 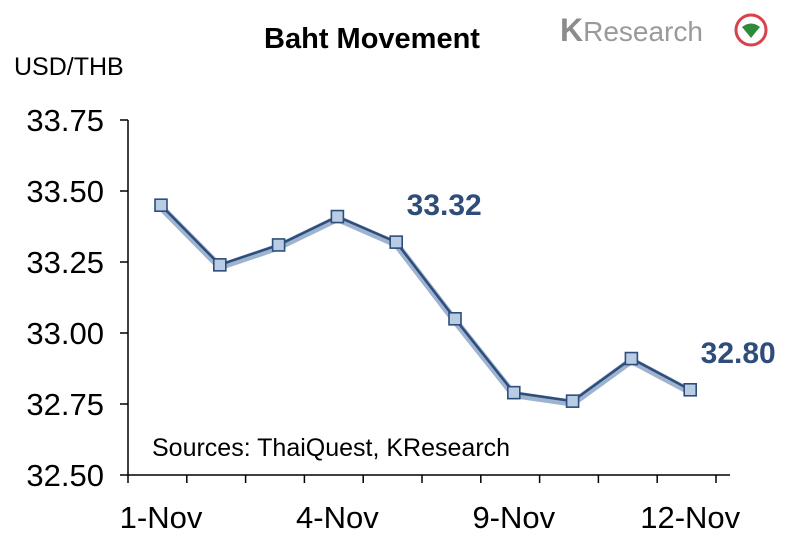 I want to click on y-tick-label: 33.50, so click(x=65, y=191).